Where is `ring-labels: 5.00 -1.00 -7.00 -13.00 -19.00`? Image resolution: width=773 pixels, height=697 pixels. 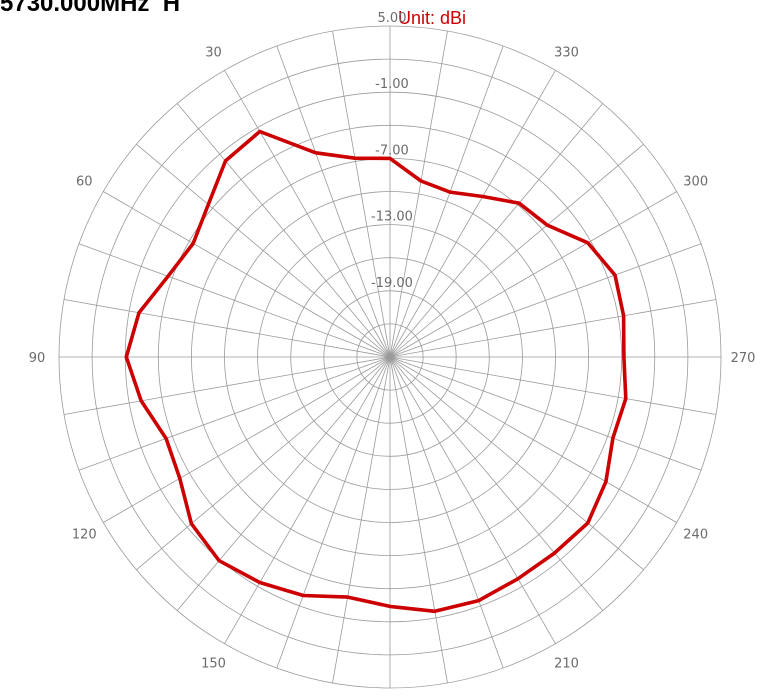 ring-labels: 5.00 -1.00 -7.00 -13.00 -19.00 is located at coordinates (392, 151).